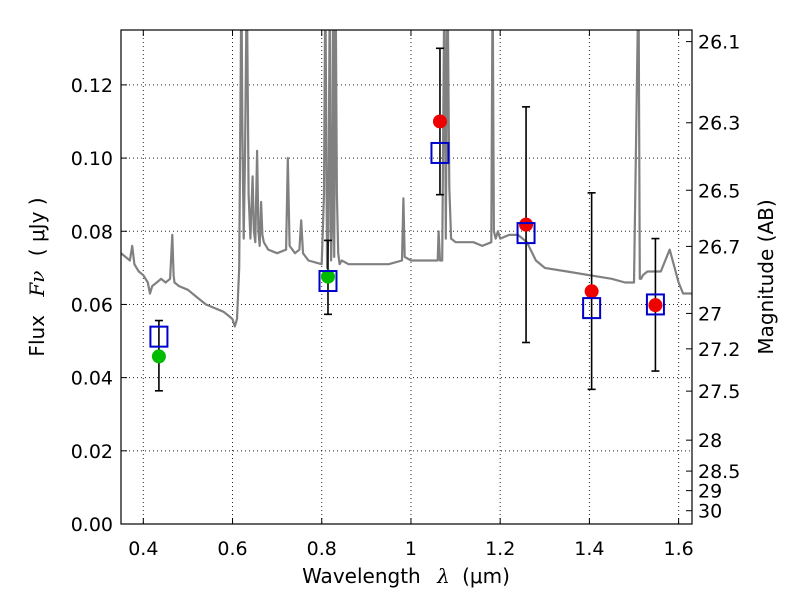 This screenshot has height=600, width=800. Describe the element at coordinates (766, 276) in the screenshot. I see `magnitude-axis-label: Magnitude (AB)` at that location.